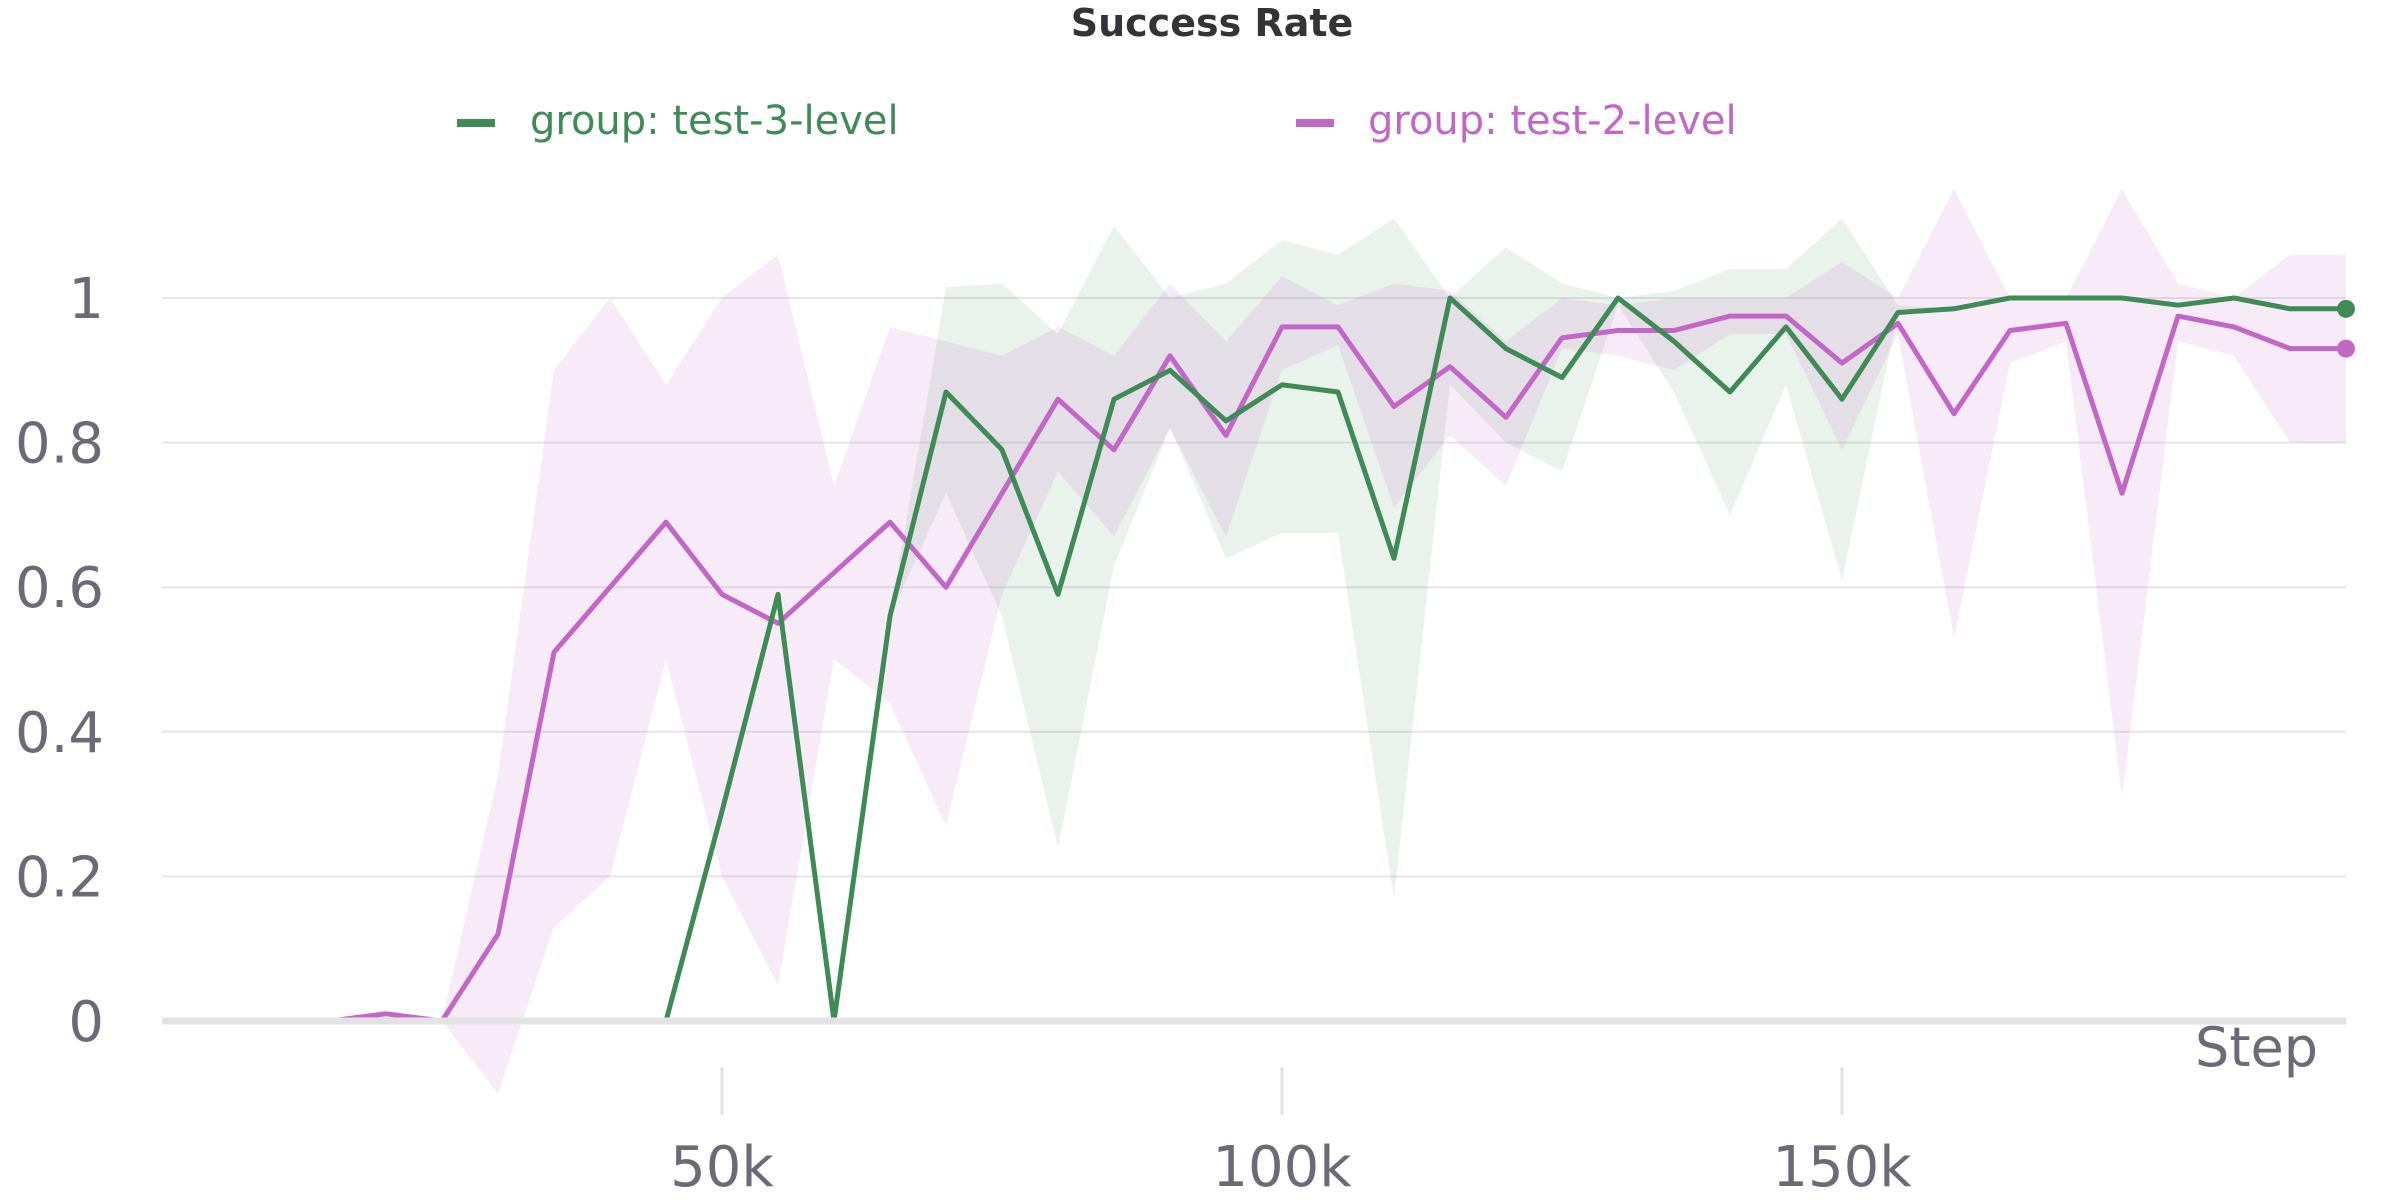 The width and height of the screenshot is (2400, 1204). What do you see at coordinates (722, 1167) in the screenshot?
I see `x-tick-label: 50k` at bounding box center [722, 1167].